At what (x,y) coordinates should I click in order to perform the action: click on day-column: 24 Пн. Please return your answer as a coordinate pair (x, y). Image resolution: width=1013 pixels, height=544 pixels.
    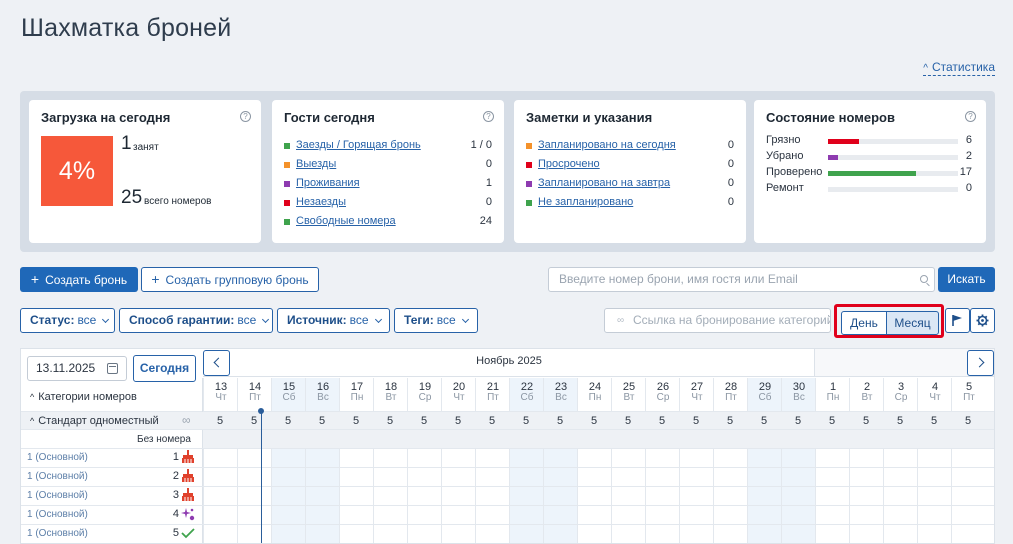
    Looking at the image, I should click on (594, 460).